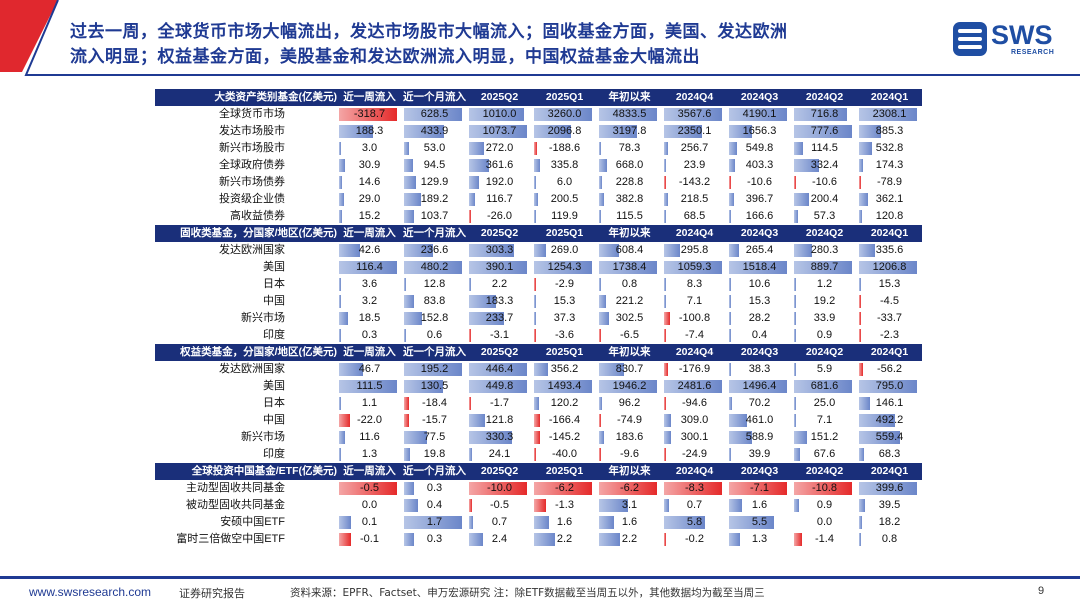 Image resolution: width=1080 pixels, height=608 pixels. Describe the element at coordinates (889, 386) in the screenshot. I see `cell-value: 795.0` at that location.